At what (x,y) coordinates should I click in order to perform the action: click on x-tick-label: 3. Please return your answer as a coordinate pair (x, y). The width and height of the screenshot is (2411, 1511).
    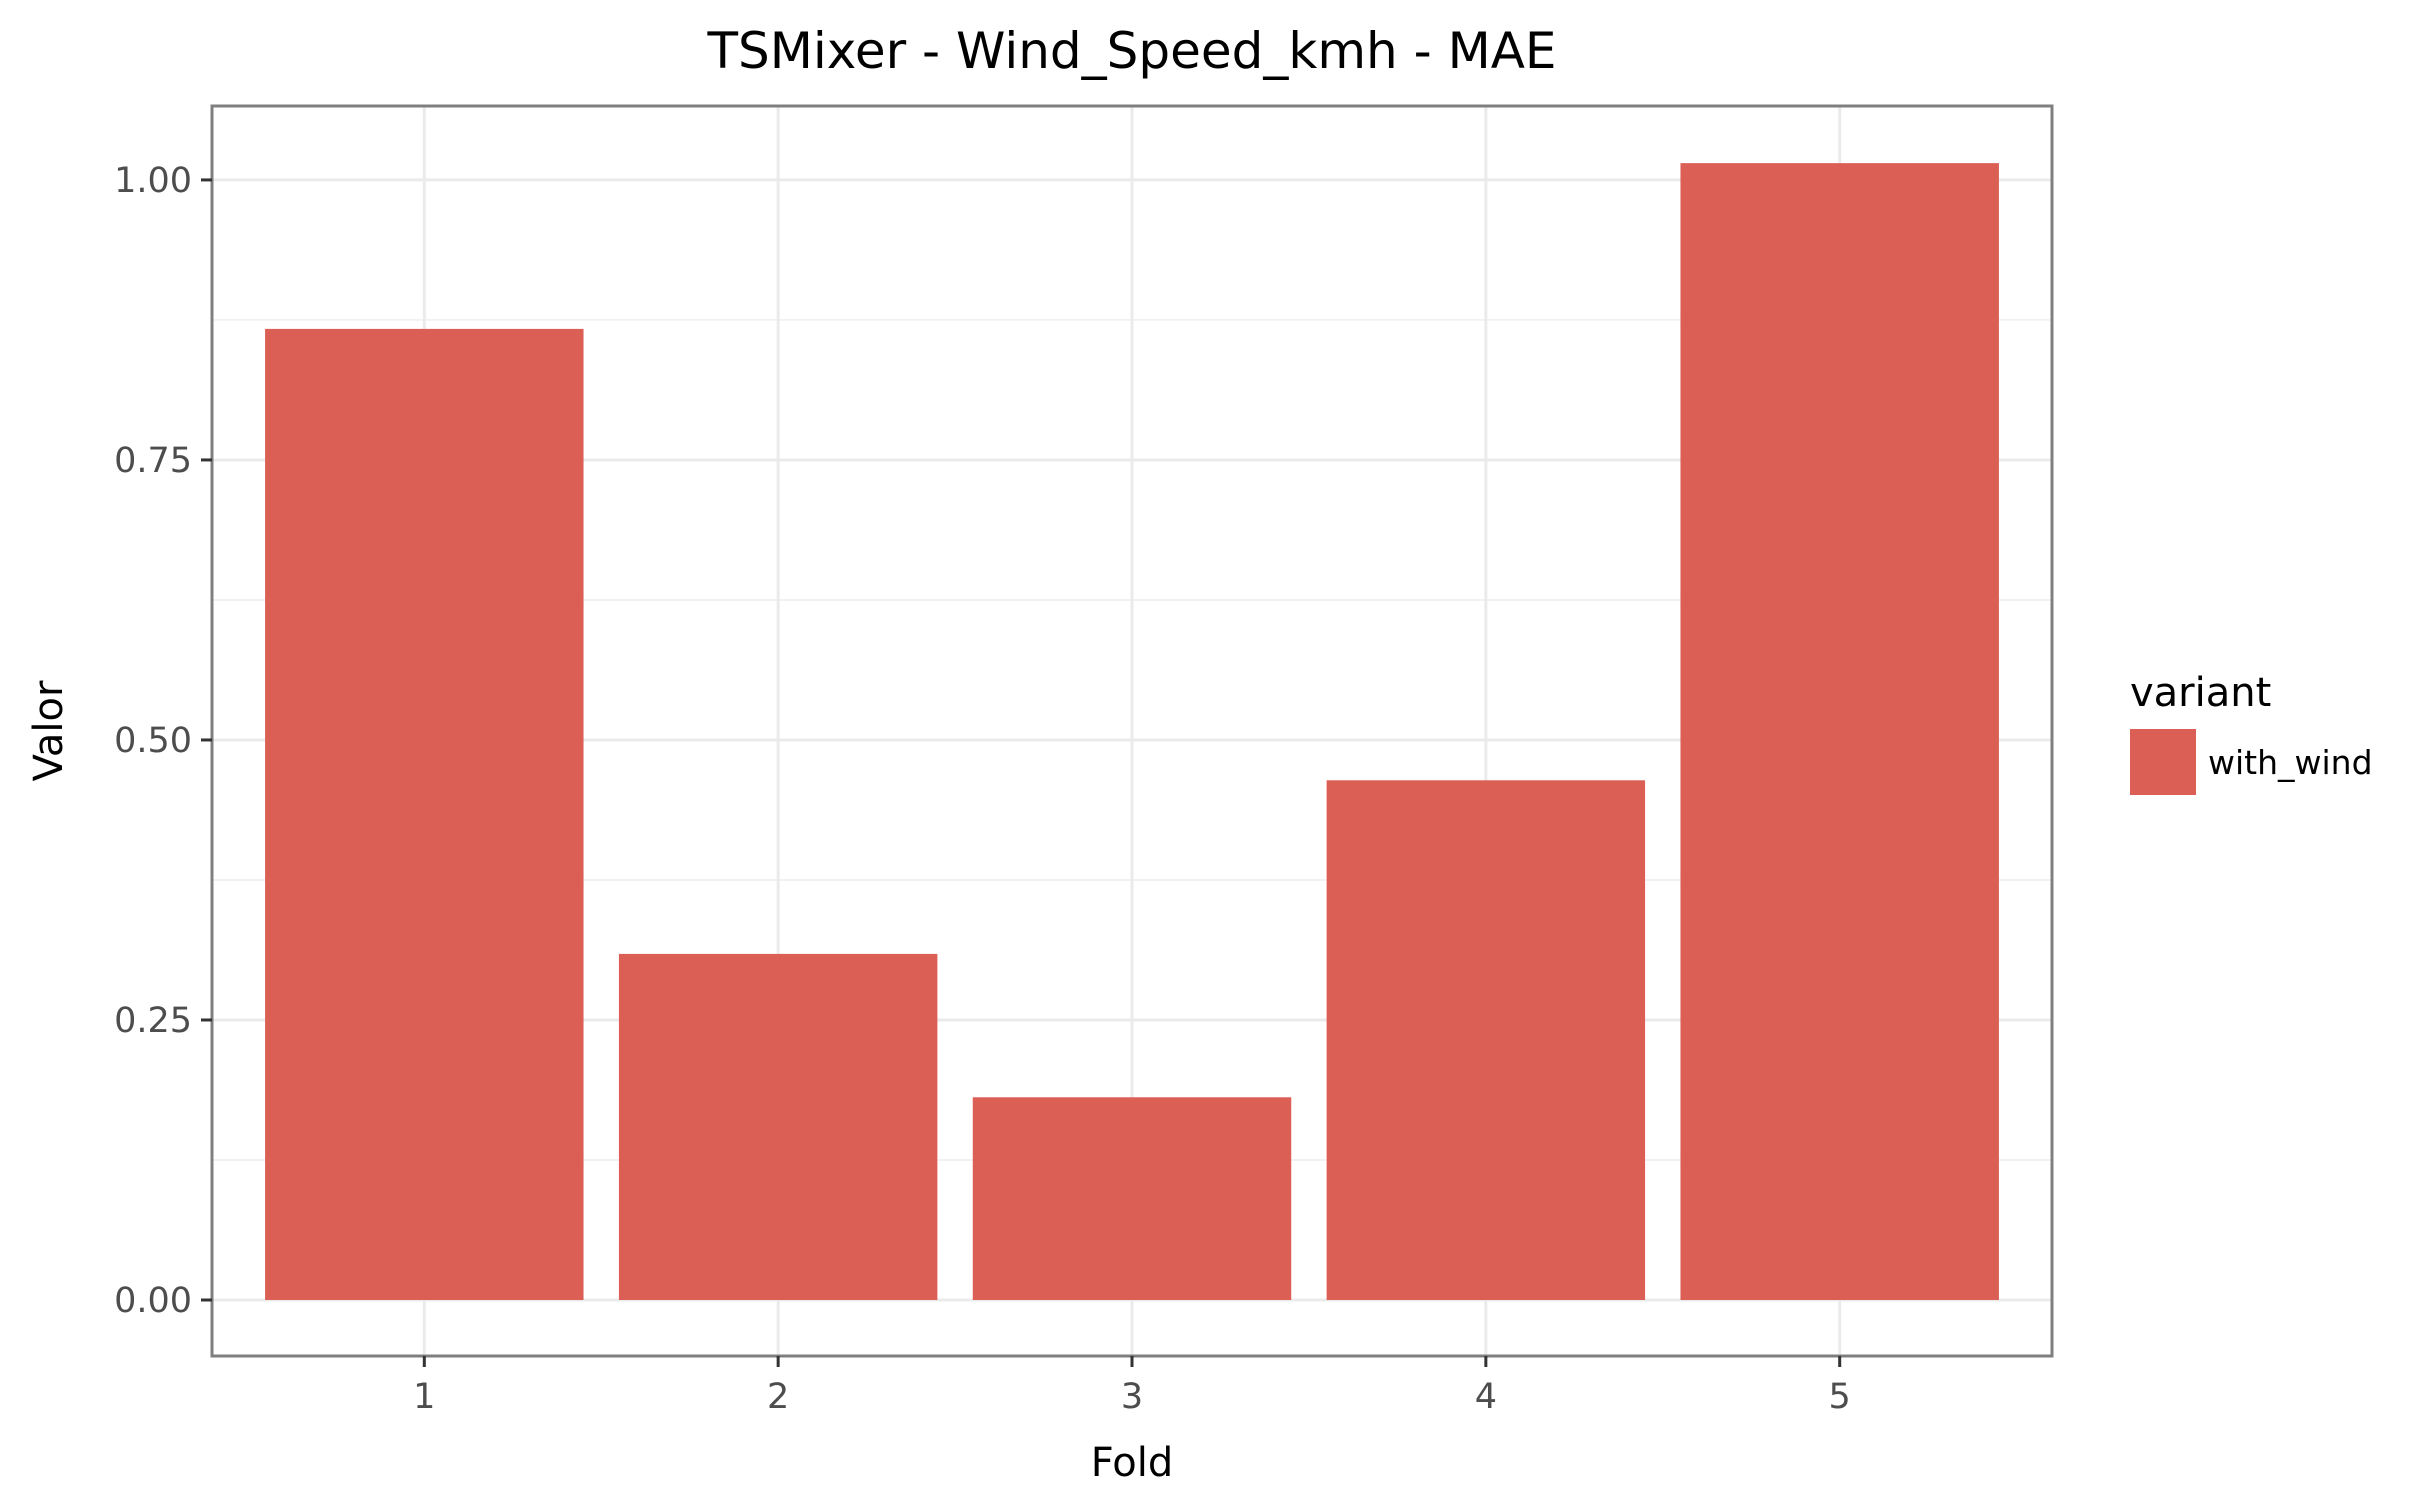
    Looking at the image, I should click on (1132, 1397).